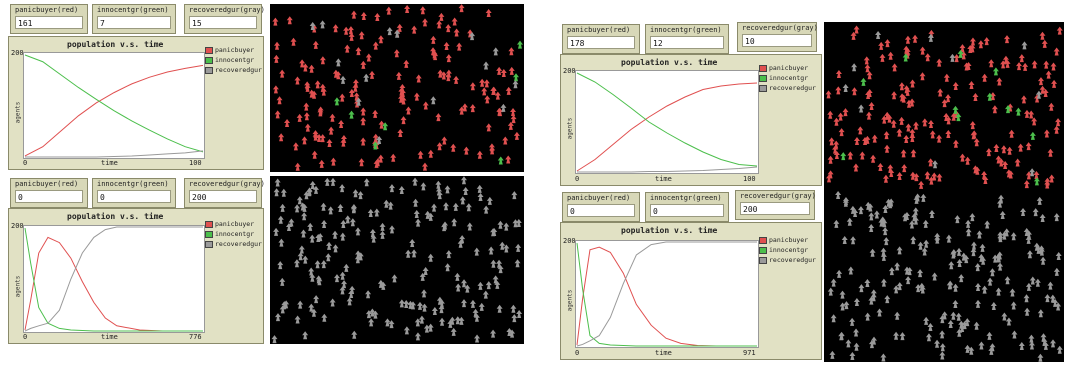 The width and height of the screenshot is (1070, 365). Describe the element at coordinates (787, 250) in the screenshot. I see `legend-item: innocentgr` at that location.